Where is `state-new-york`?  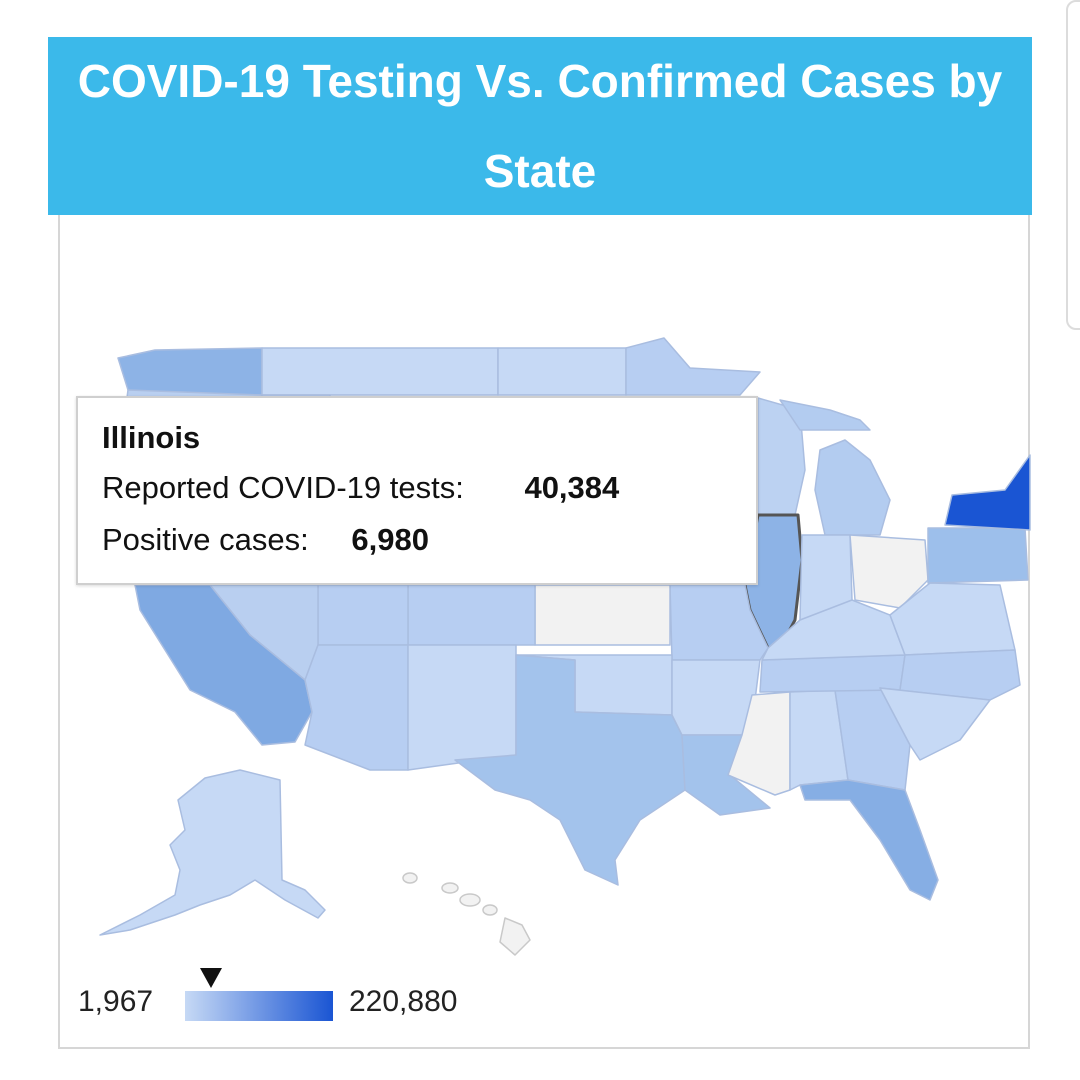
state-new-york is located at coordinates (987, 492).